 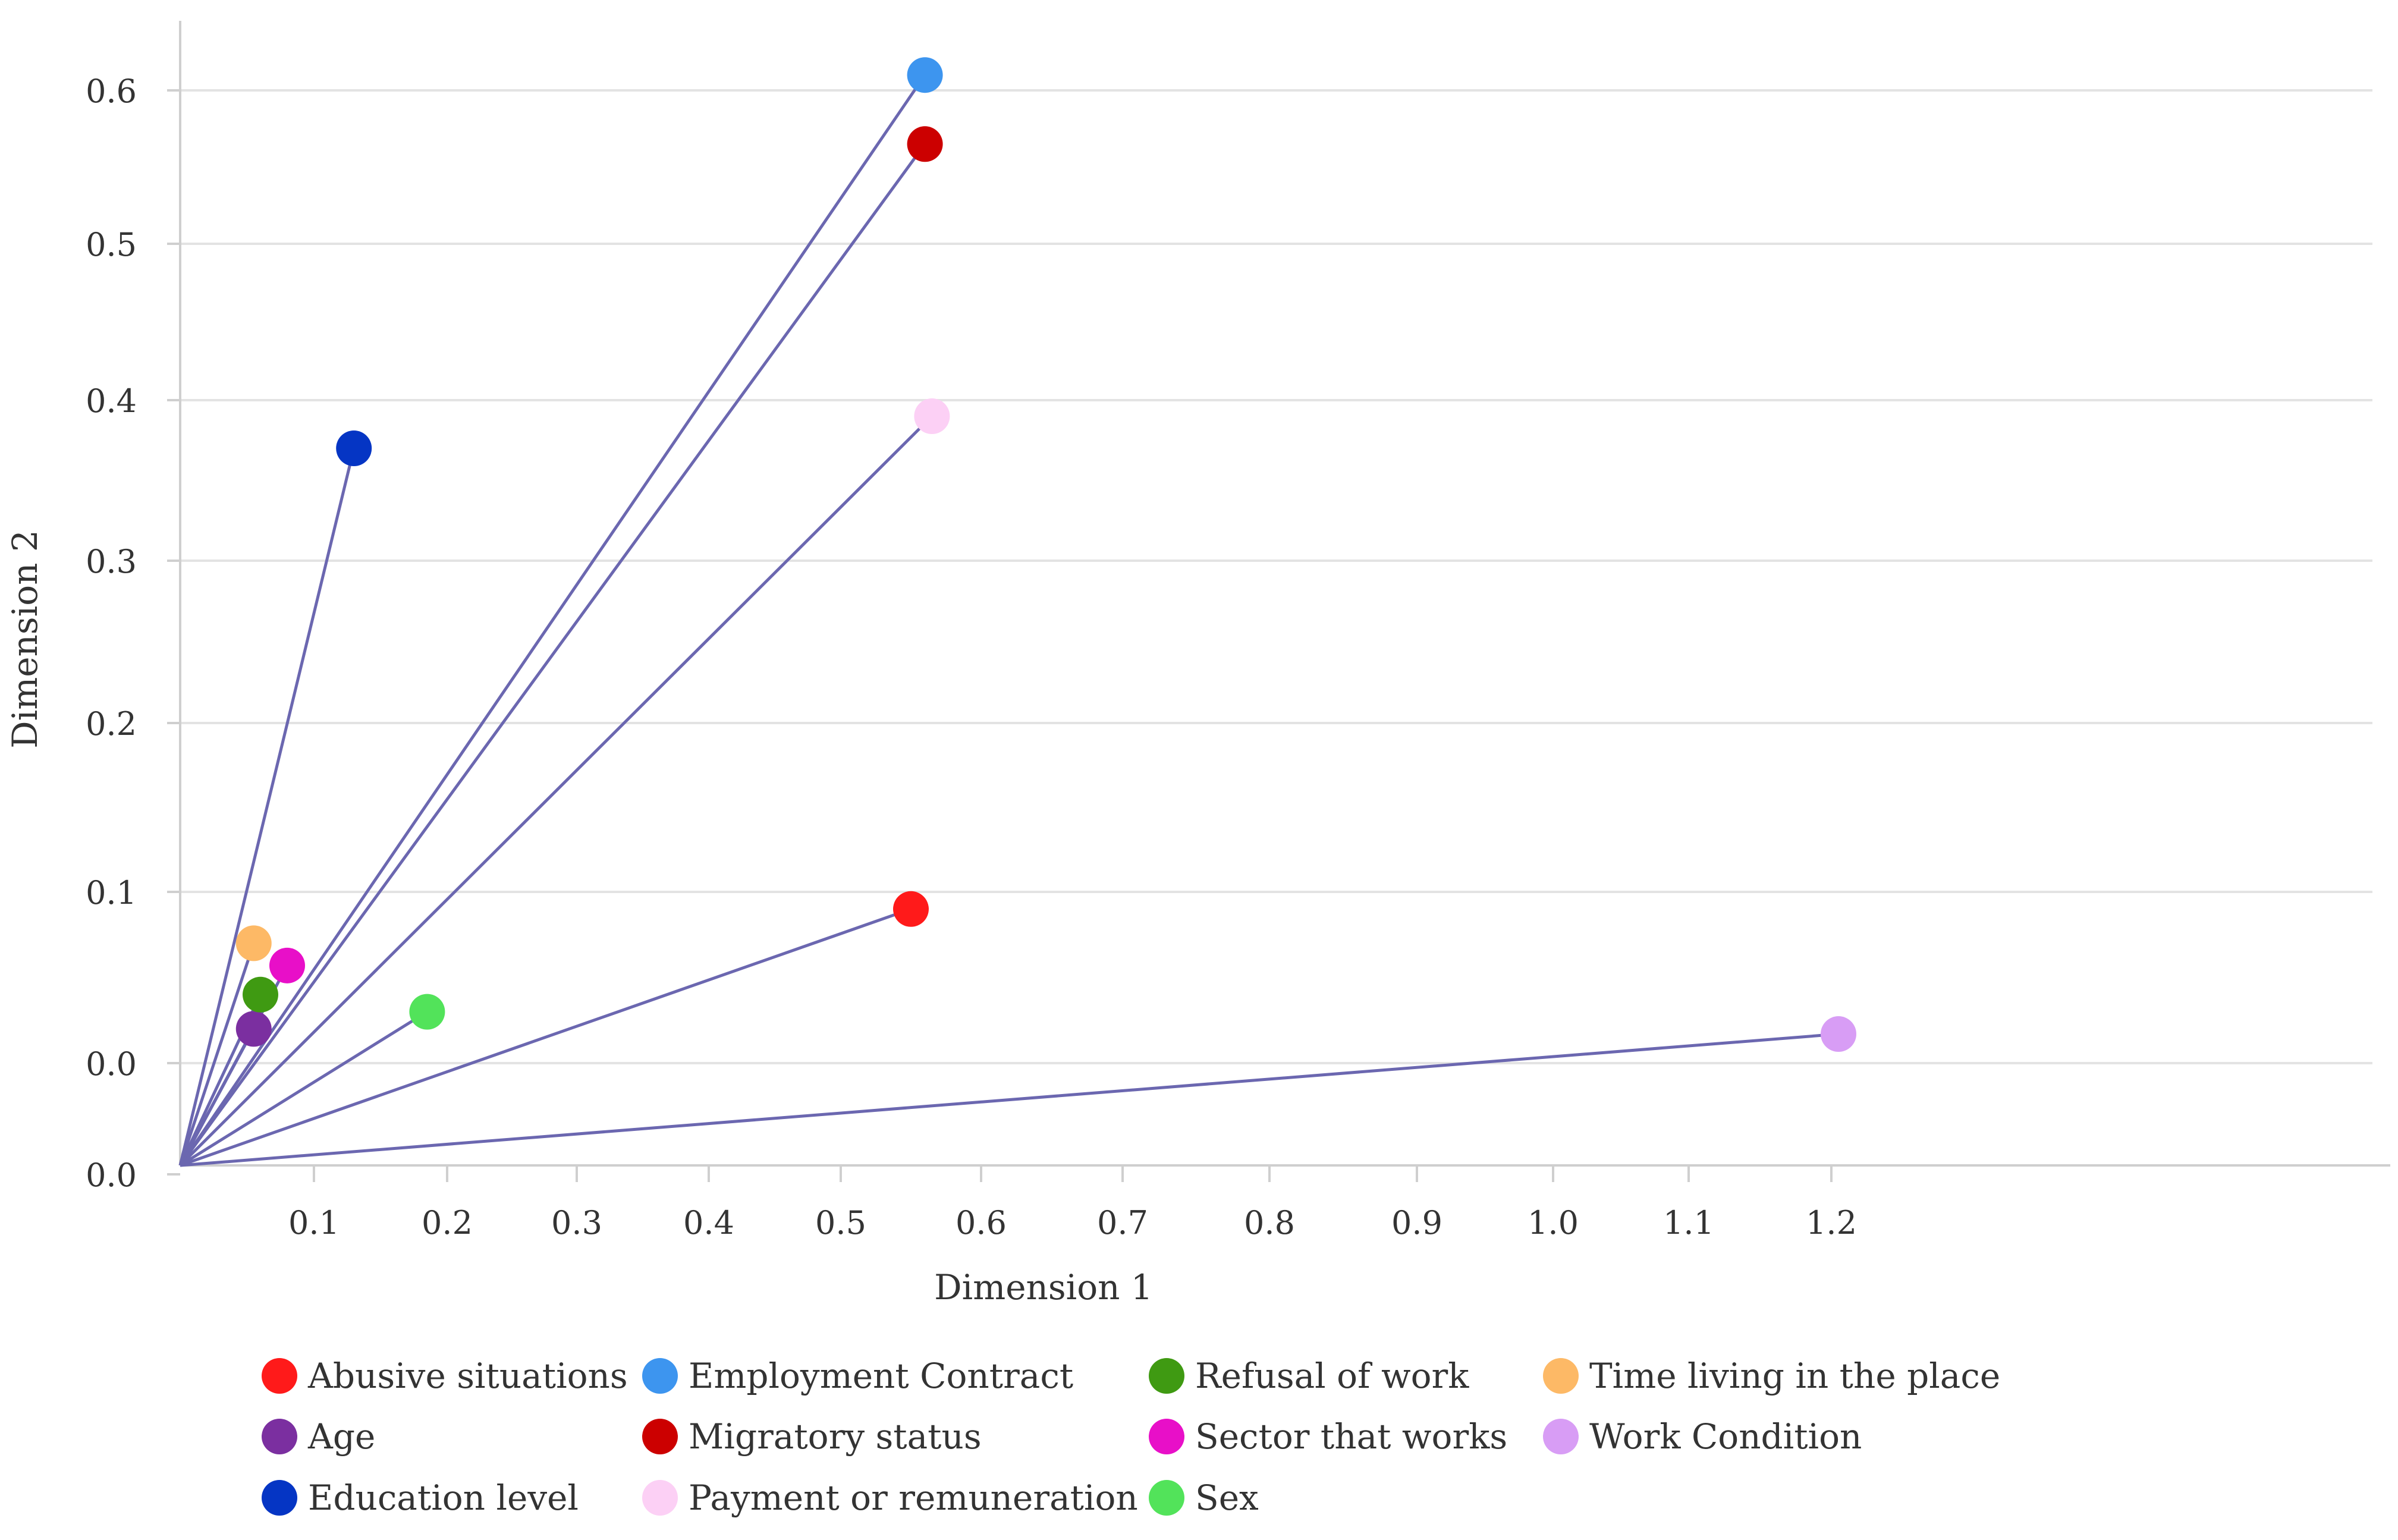 What do you see at coordinates (708, 1223) in the screenshot?
I see `x-tick-label: 0.4` at bounding box center [708, 1223].